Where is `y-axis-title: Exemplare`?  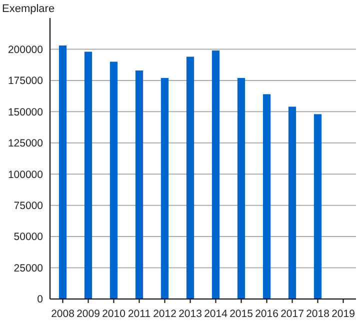 y-axis-title: Exemplare is located at coordinates (28, 9).